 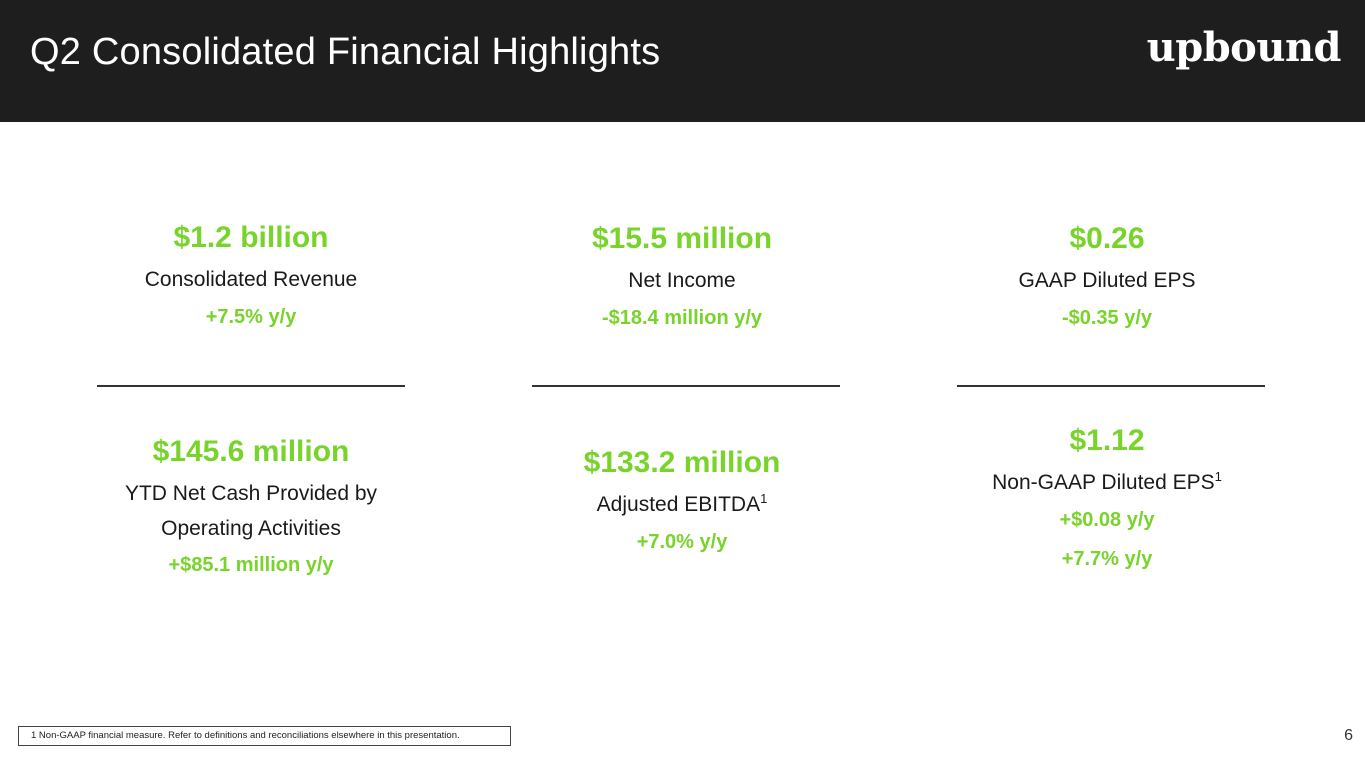 I want to click on metric-change: -$0.35 y/y, so click(x=1107, y=318).